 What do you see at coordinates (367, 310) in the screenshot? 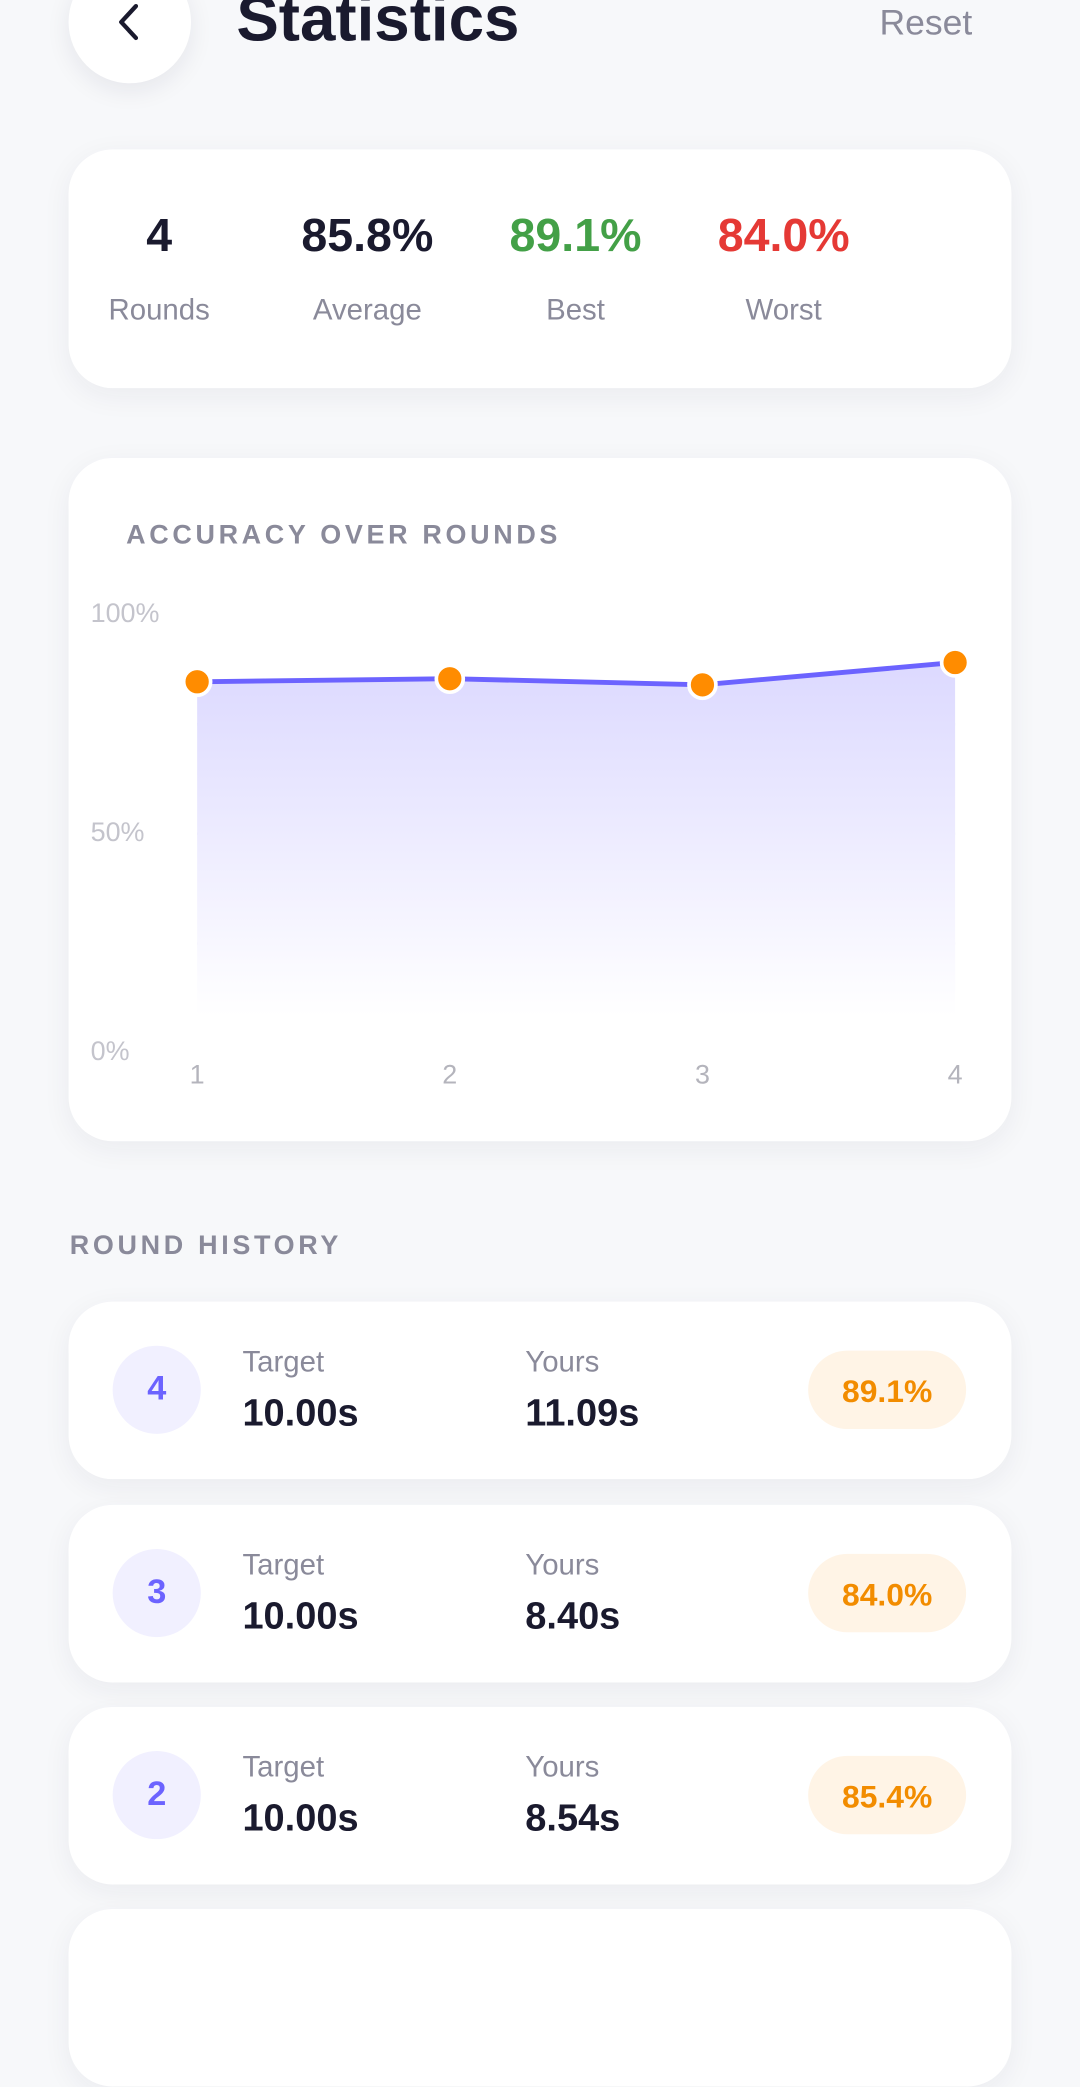
I see `stat-label: Average` at bounding box center [367, 310].